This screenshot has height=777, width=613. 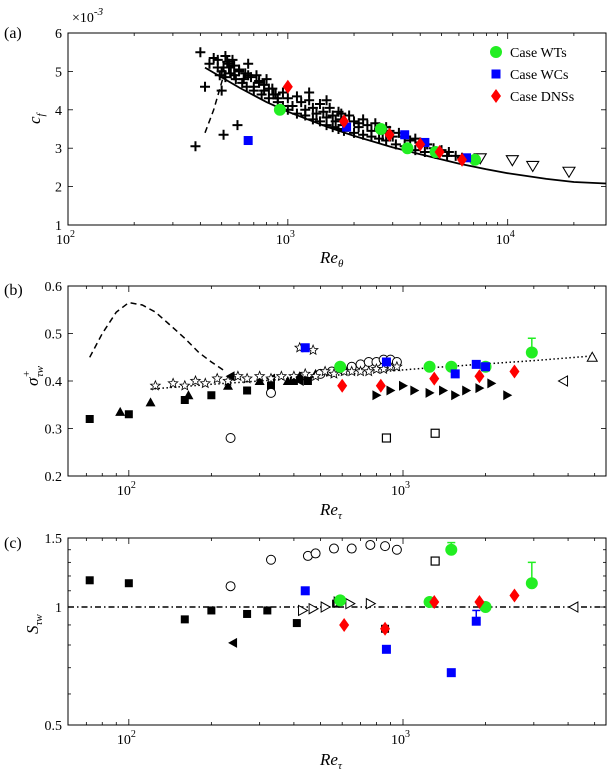 I want to click on y-axis-label-a: cf, so click(x=36, y=117).